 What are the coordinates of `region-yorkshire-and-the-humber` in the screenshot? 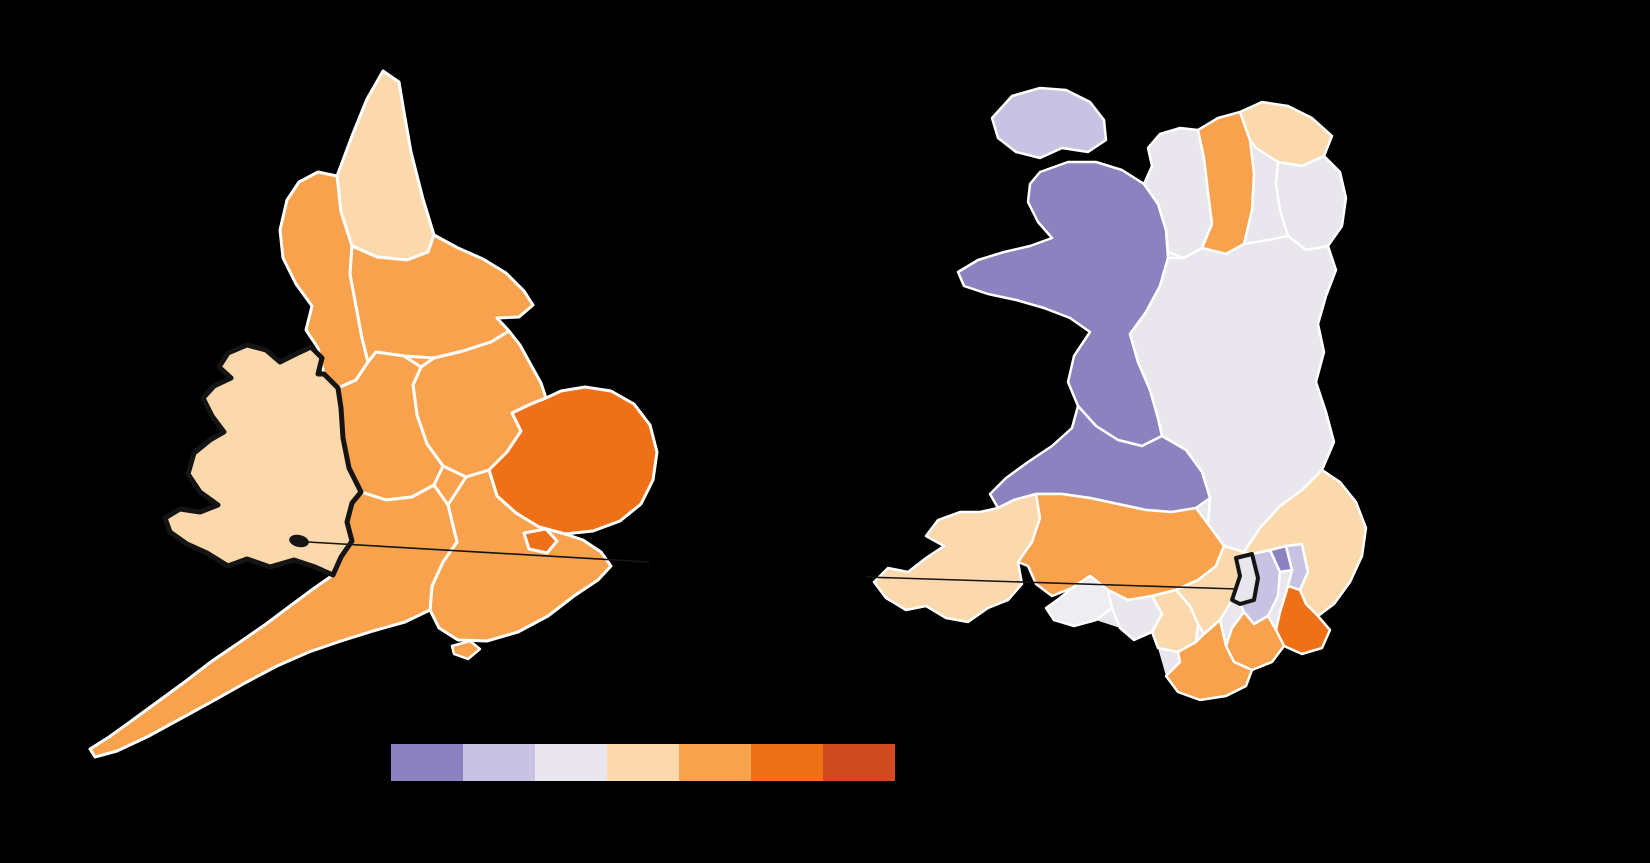 It's located at (441, 298).